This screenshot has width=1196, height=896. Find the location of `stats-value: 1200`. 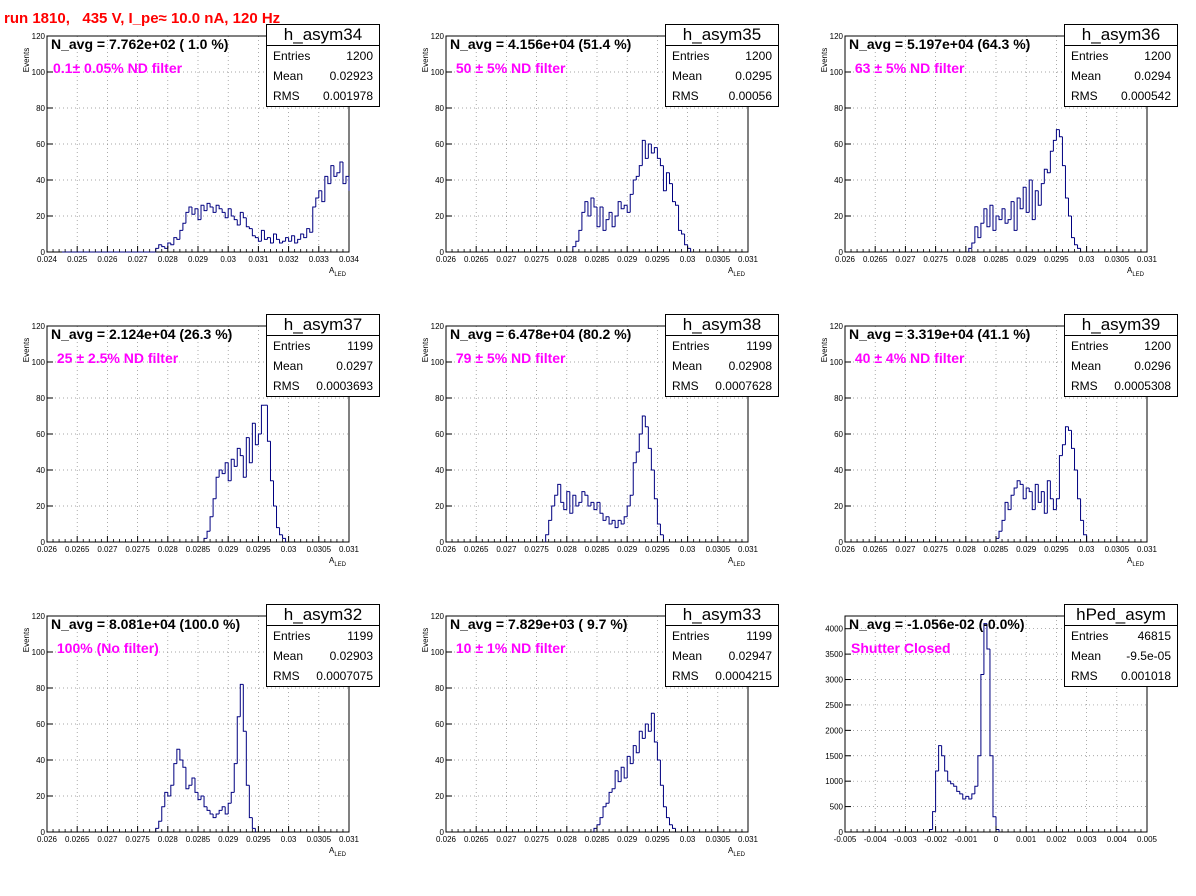

stats-value: 1200 is located at coordinates (758, 56).